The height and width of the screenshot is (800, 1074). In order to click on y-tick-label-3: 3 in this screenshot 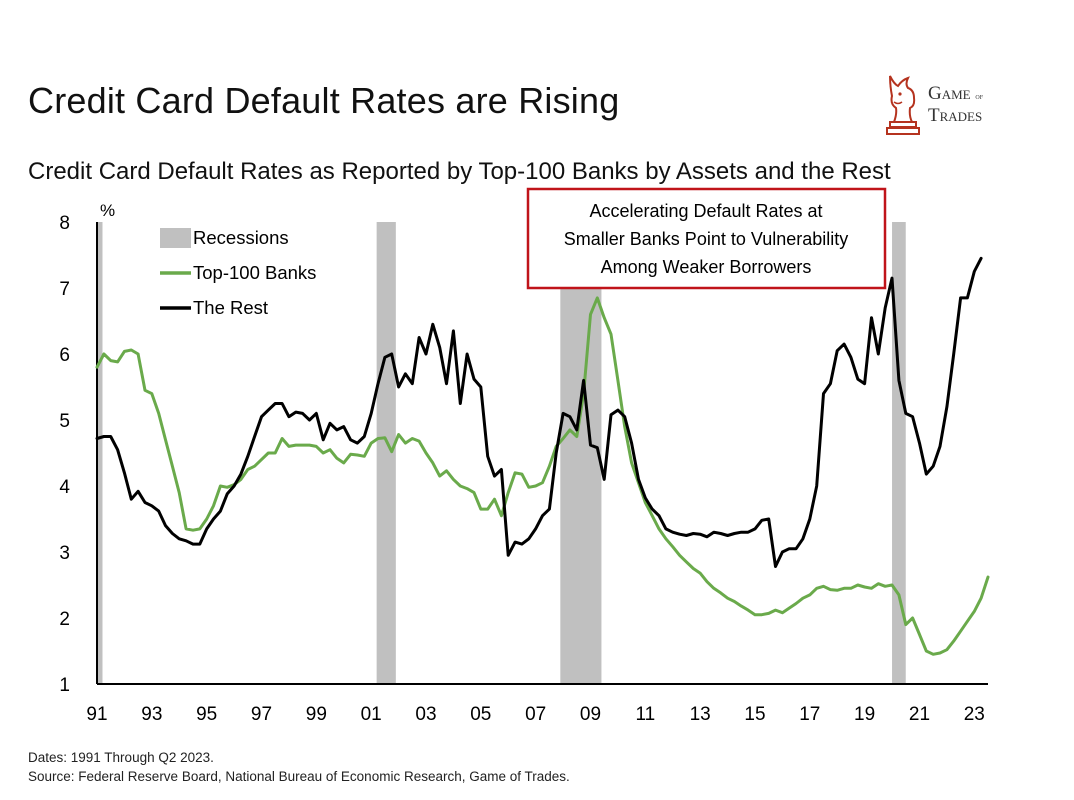, I will do `click(64, 553)`.